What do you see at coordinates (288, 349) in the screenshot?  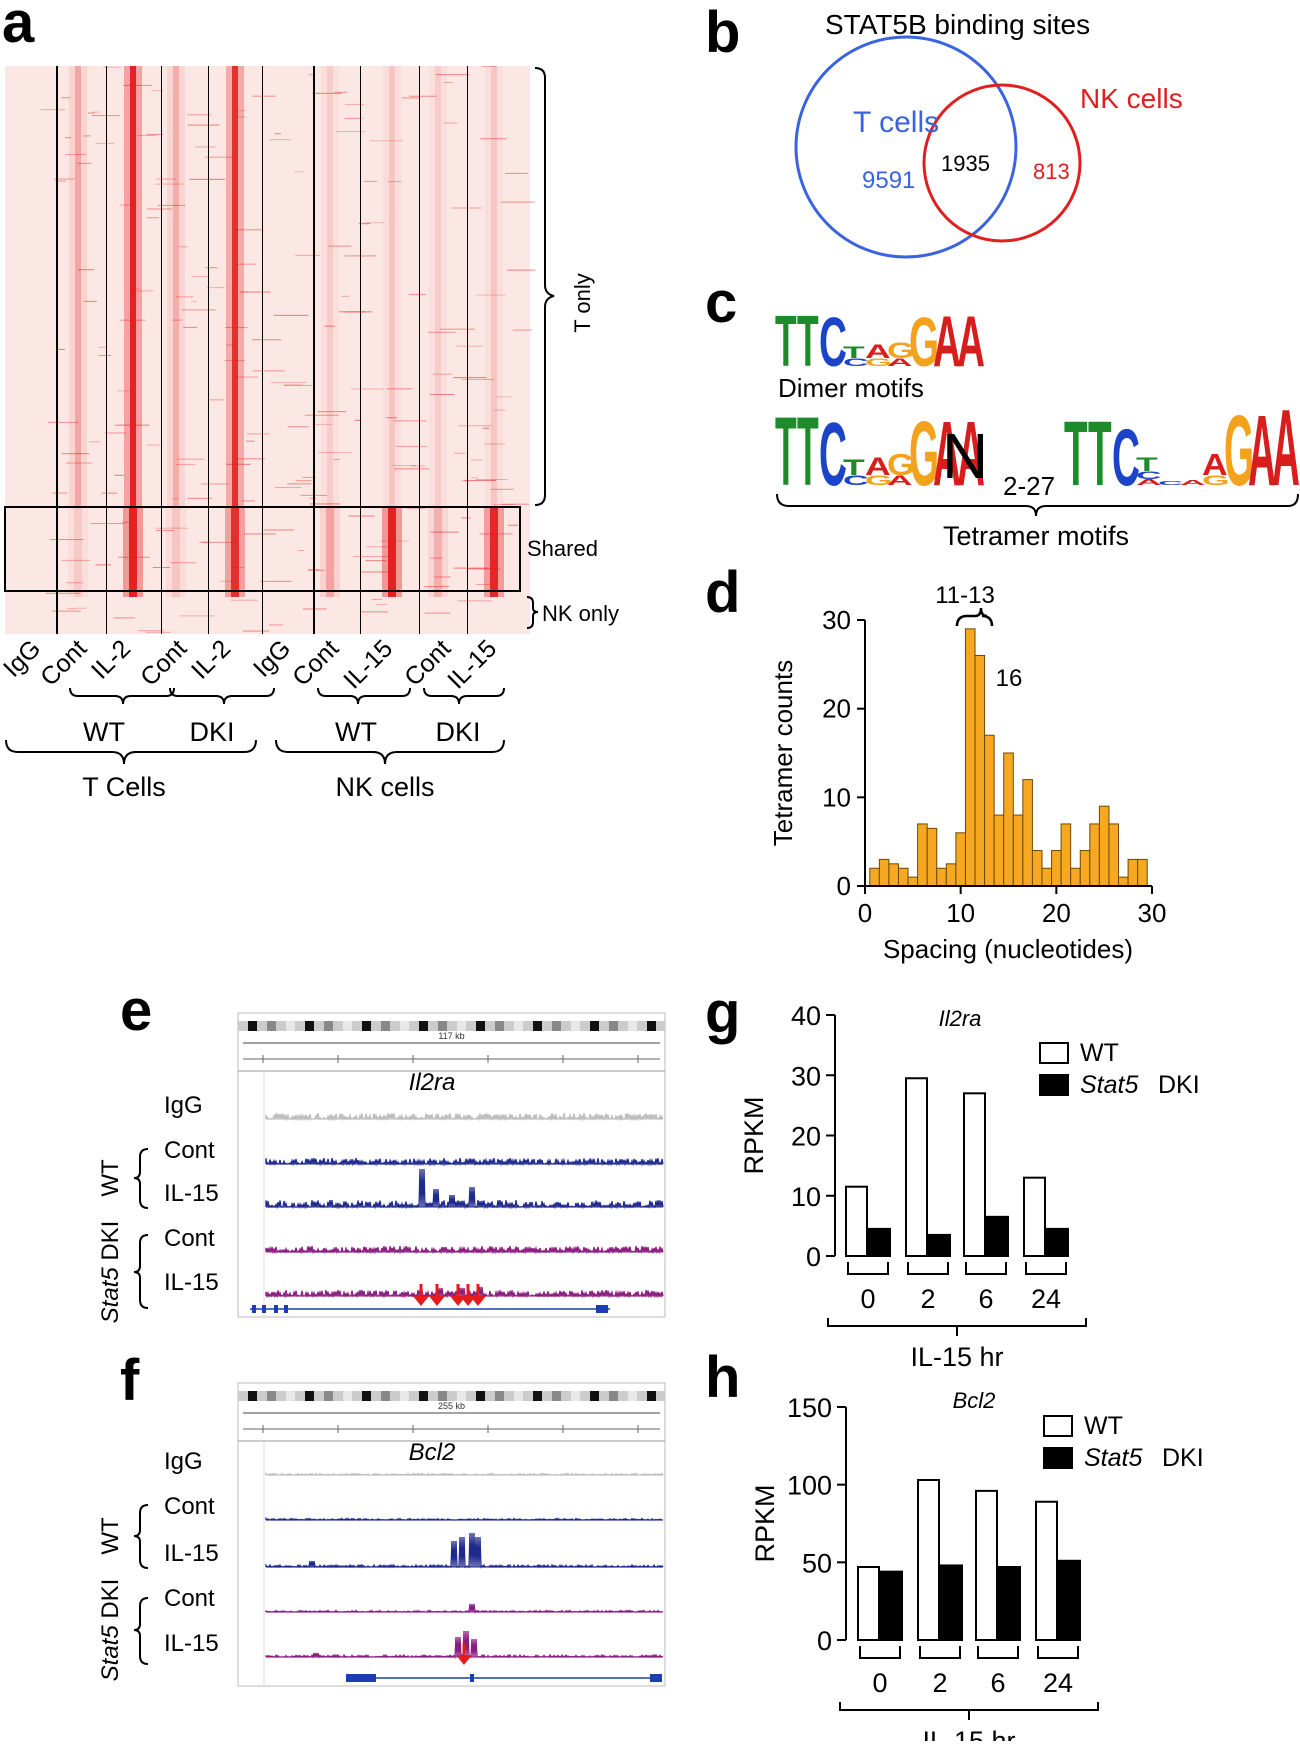 I see `heatmap-lines` at bounding box center [288, 349].